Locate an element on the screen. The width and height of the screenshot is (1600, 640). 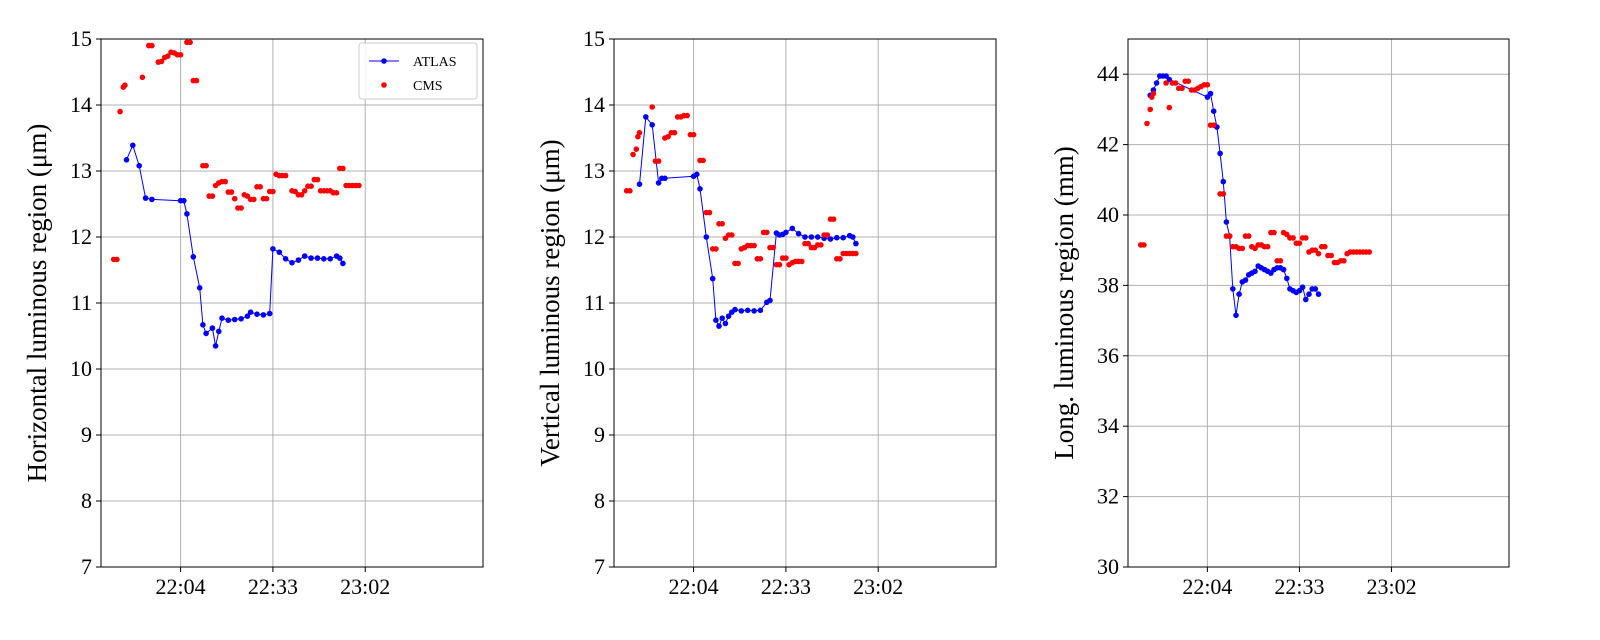
y-tick-label: 38 is located at coordinates (1108, 284).